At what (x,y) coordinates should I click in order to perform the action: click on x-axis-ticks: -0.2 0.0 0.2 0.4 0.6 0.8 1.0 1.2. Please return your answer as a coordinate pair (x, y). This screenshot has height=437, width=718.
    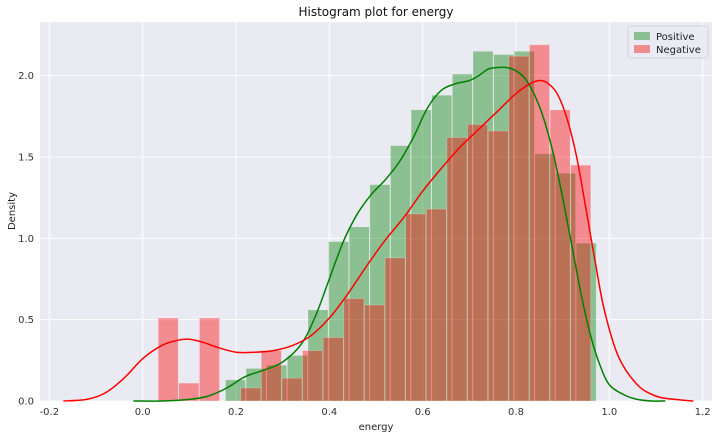
    Looking at the image, I should click on (375, 412).